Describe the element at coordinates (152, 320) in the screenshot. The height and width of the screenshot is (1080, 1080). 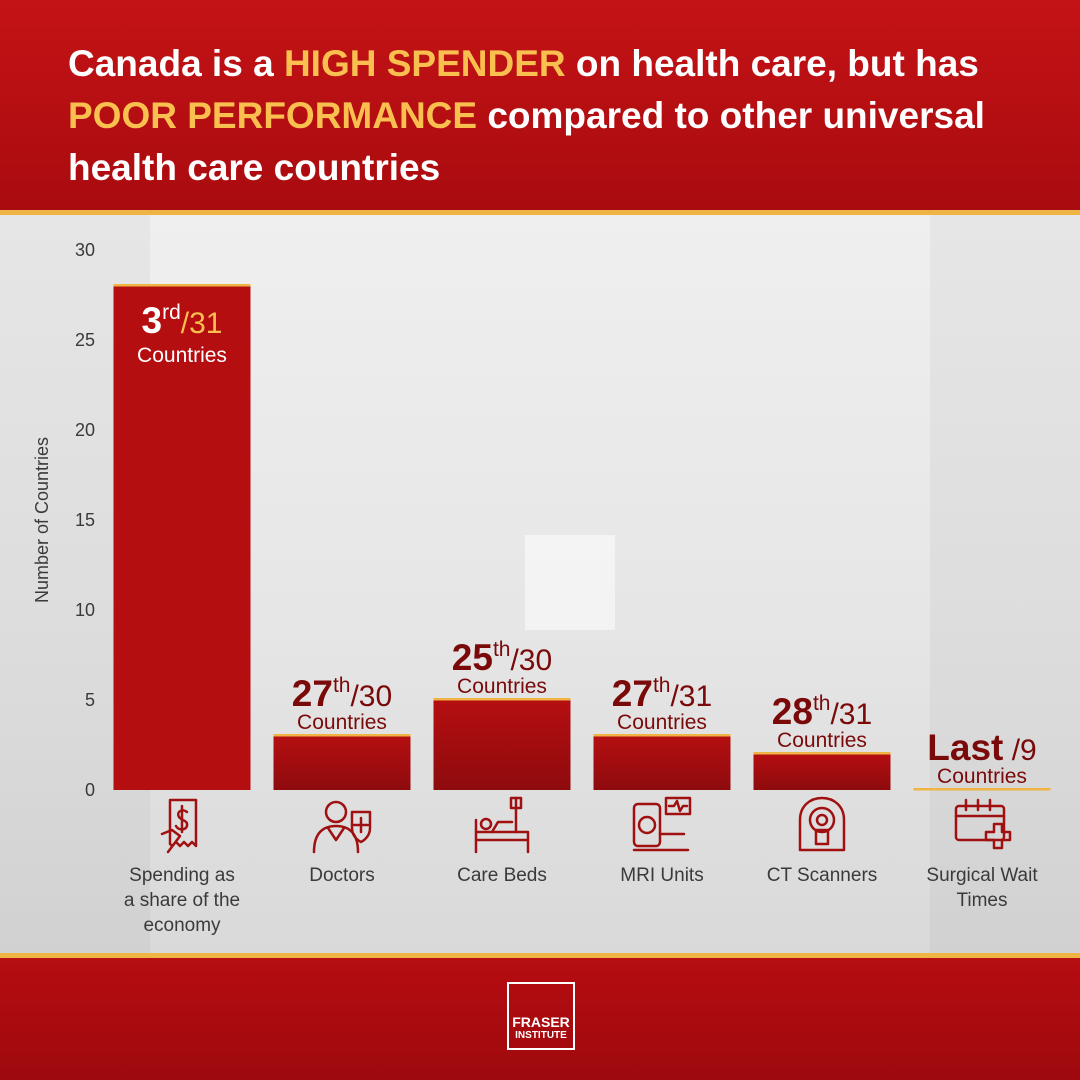
I see `rank-number: 3` at that location.